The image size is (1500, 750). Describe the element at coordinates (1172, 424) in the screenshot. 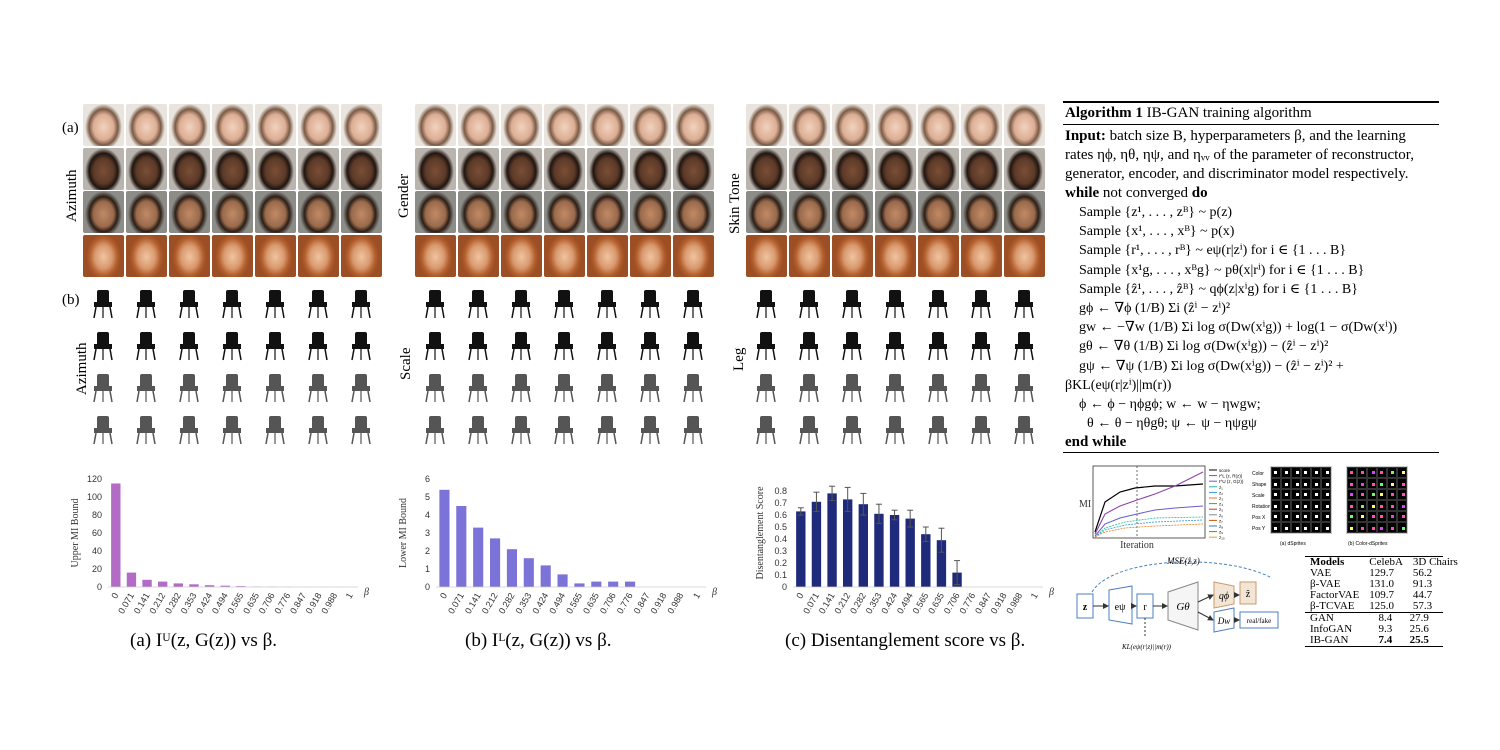

I see `algorithm-line: θ ← θ − ηθgθ; ψ ← ψ − ηψgψ` at that location.